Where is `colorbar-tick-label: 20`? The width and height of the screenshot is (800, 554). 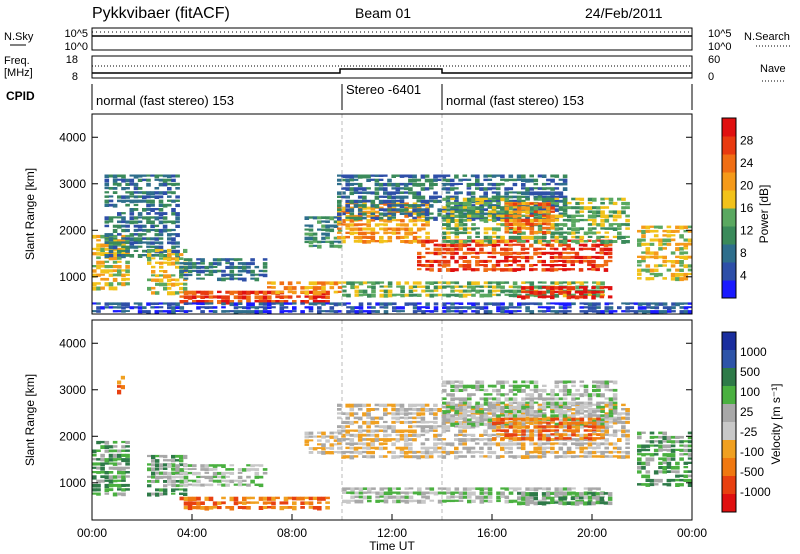
colorbar-tick-label: 20 is located at coordinates (747, 186).